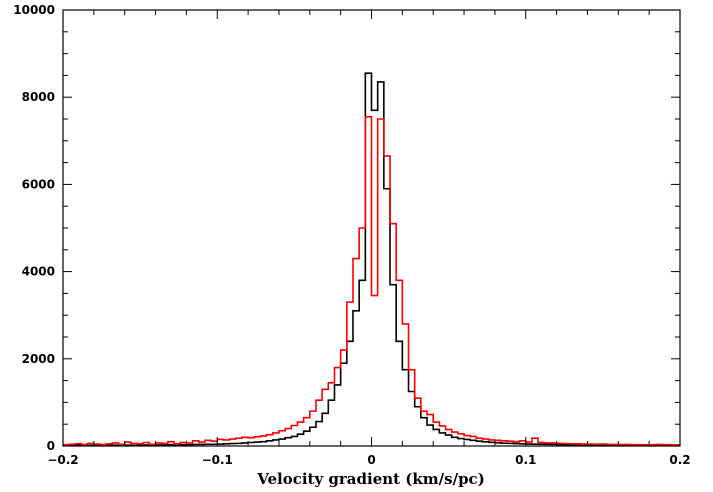 This screenshot has height=492, width=713. I want to click on x-tick-label: −0.2, so click(62, 460).